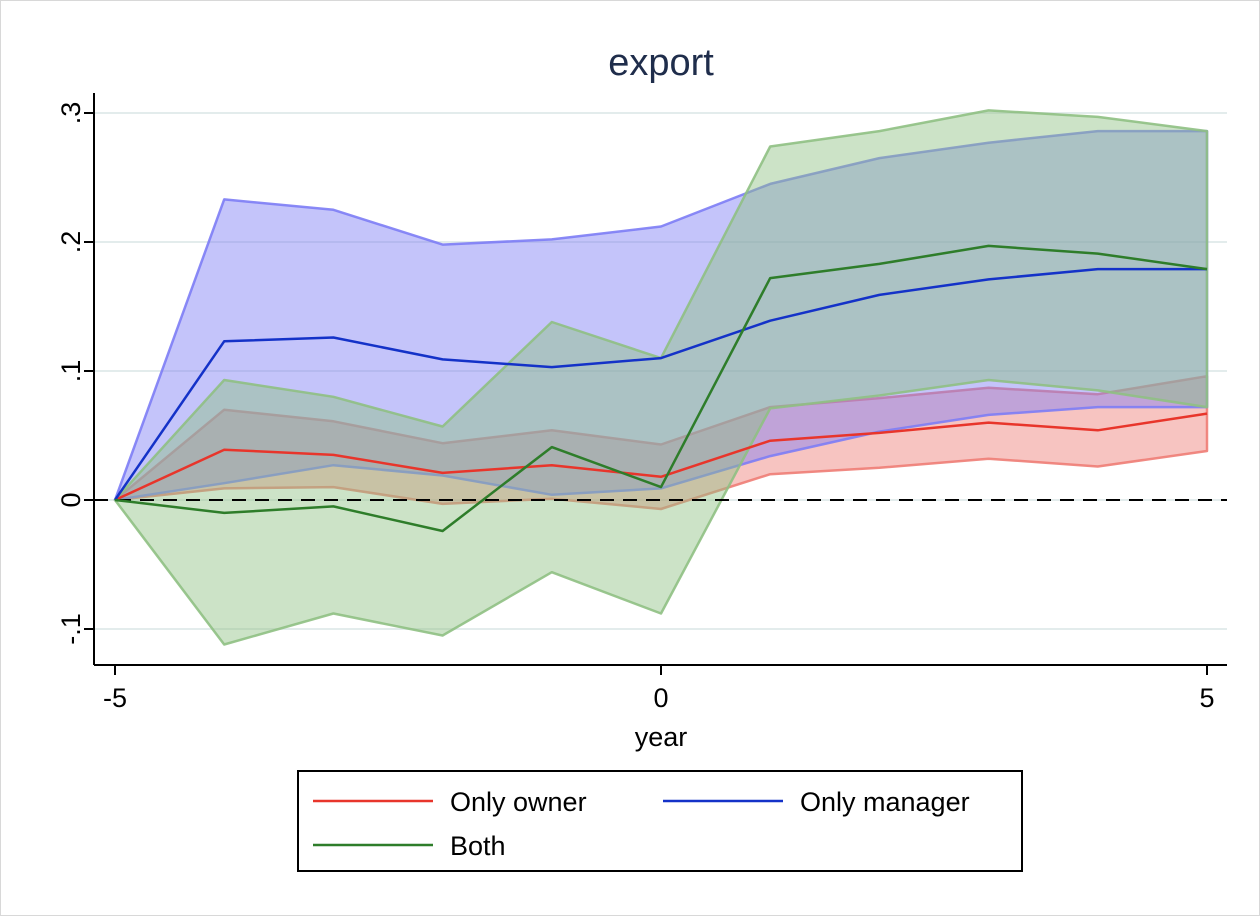 Image resolution: width=1260 pixels, height=917 pixels. I want to click on y-tick-label: .1, so click(71, 371).